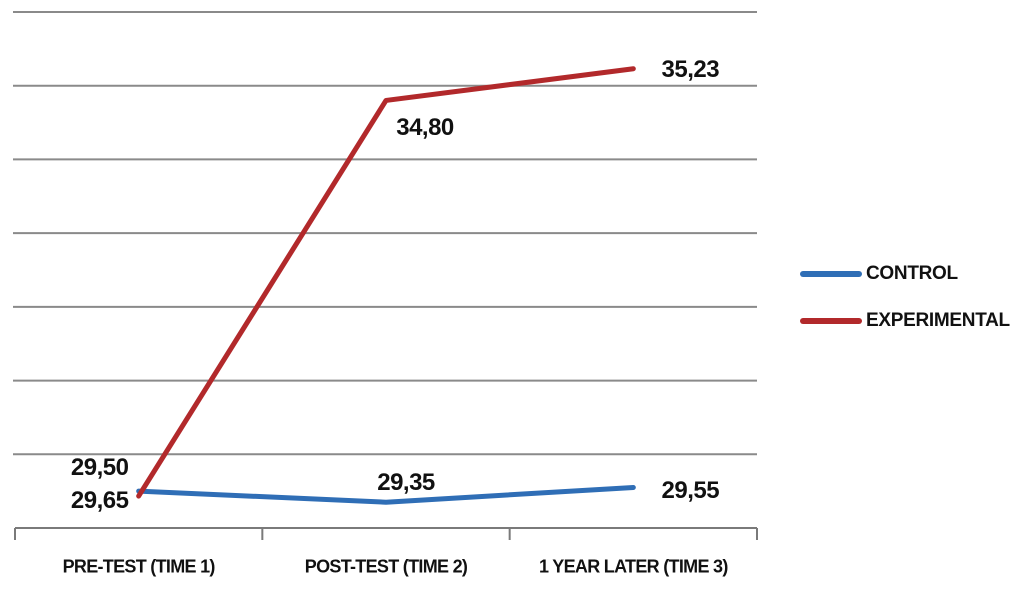  What do you see at coordinates (912, 273) in the screenshot?
I see `legend-label: CONTROL` at bounding box center [912, 273].